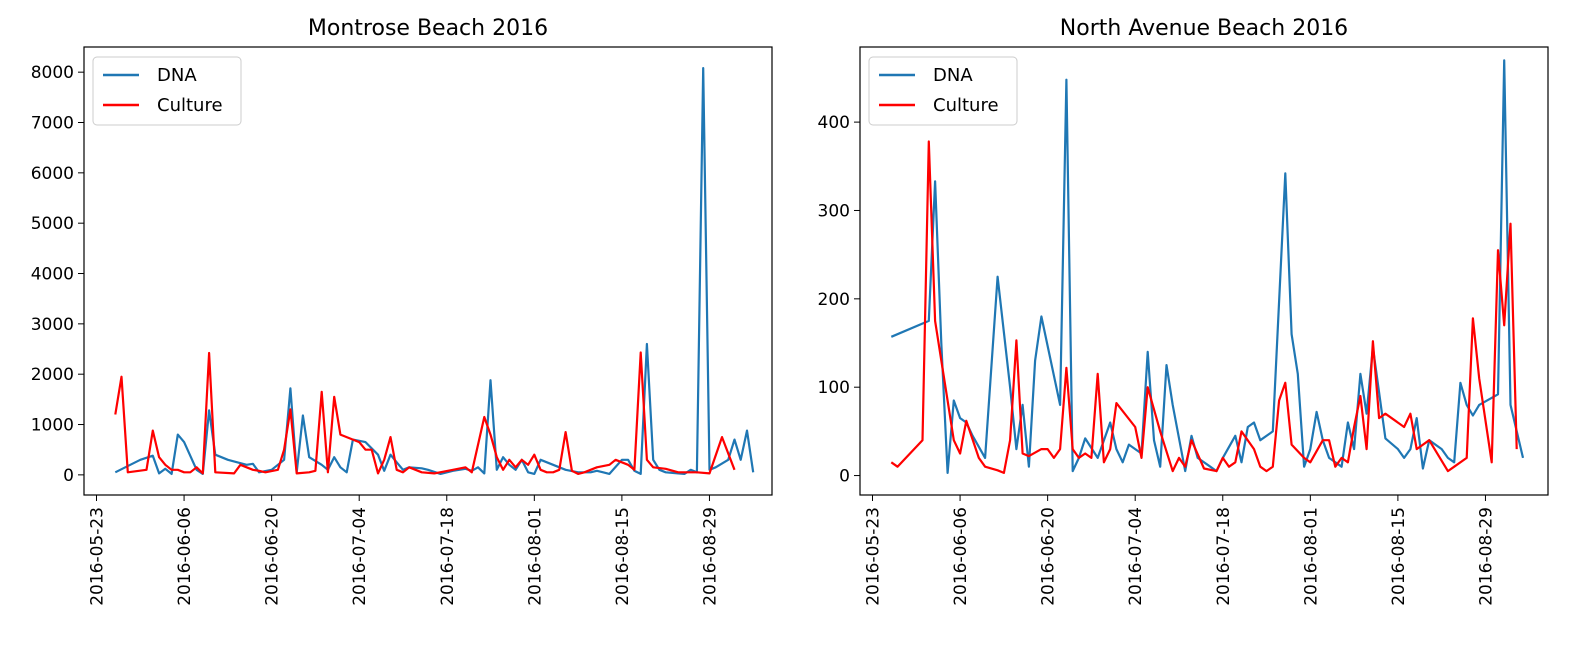 The width and height of the screenshot is (1590, 652). Describe the element at coordinates (52, 73) in the screenshot. I see `y-tick-label: 8000` at that location.